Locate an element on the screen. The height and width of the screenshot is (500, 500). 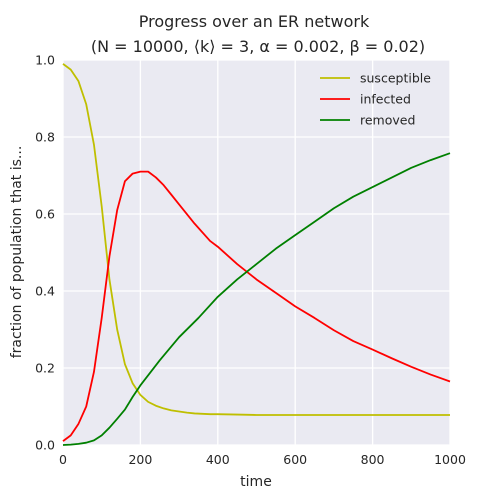
x-tick-label: 800 is located at coordinates (373, 459).